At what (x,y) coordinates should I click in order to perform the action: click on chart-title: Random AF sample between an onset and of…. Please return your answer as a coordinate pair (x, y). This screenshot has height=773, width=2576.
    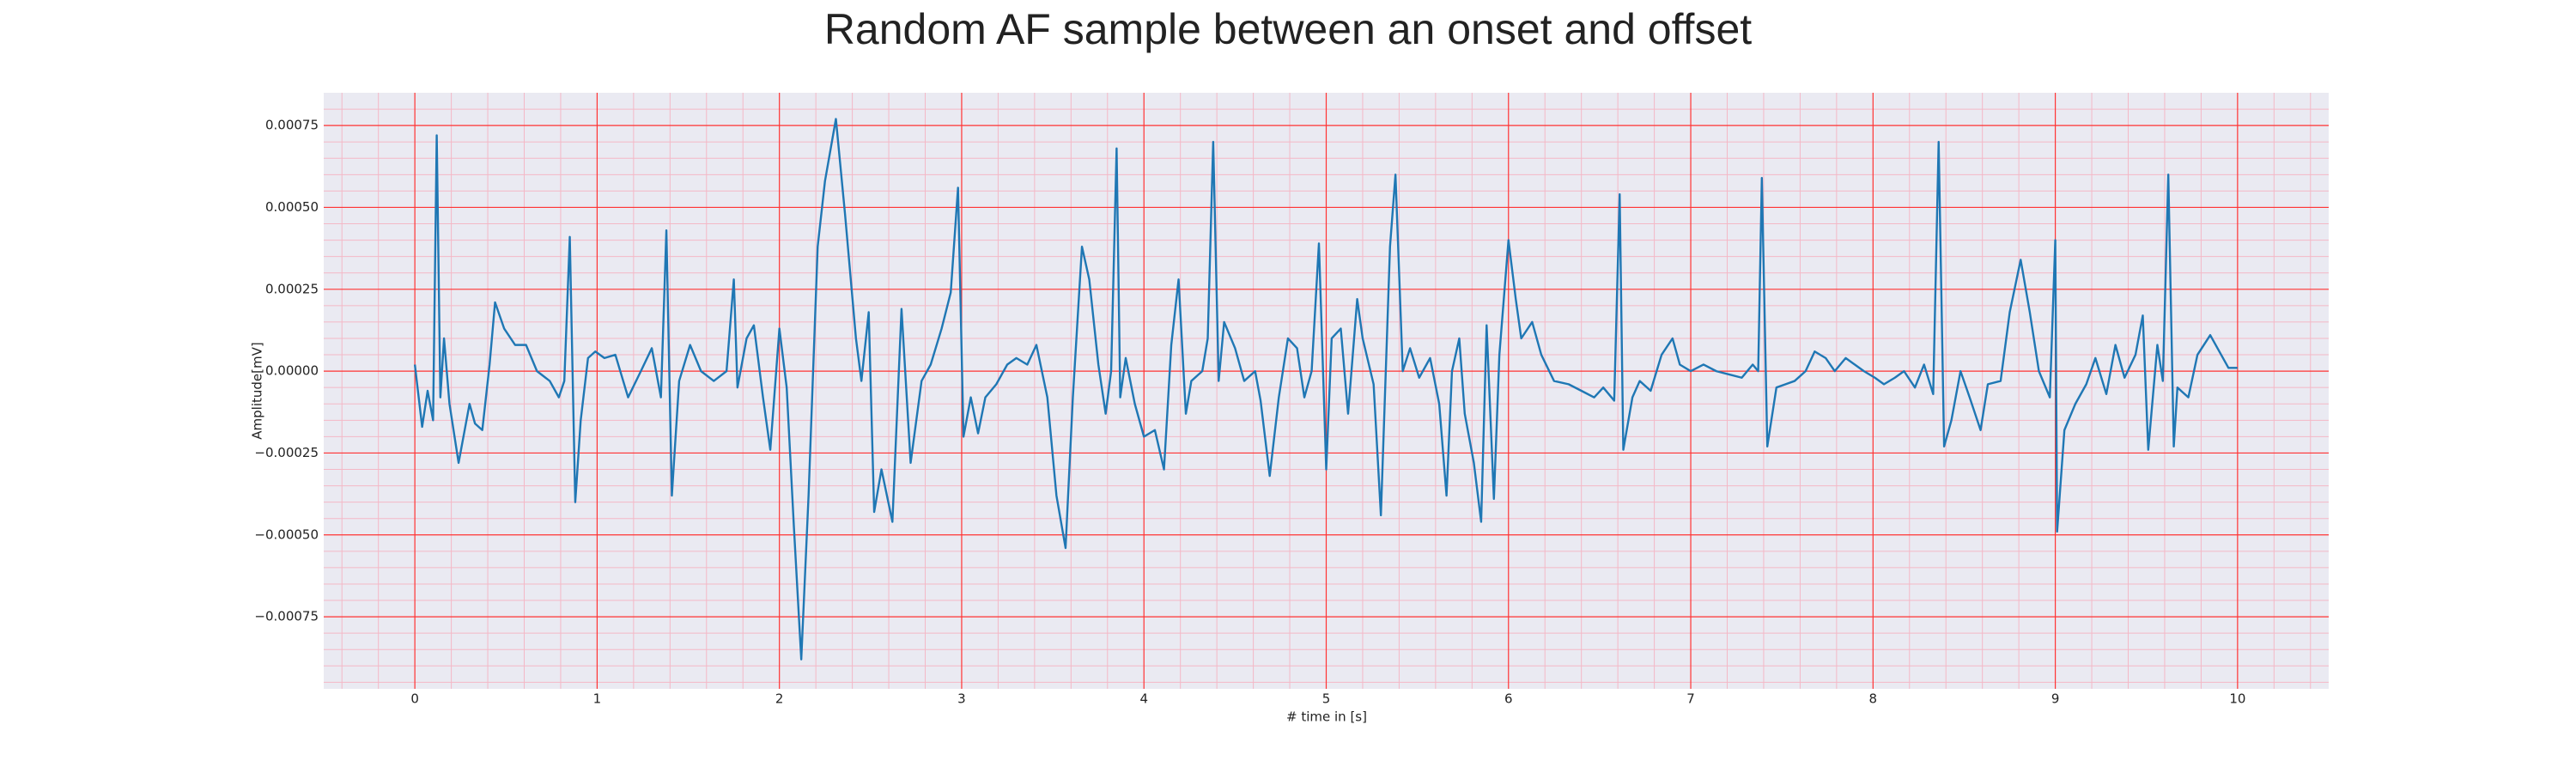
    Looking at the image, I should click on (1288, 29).